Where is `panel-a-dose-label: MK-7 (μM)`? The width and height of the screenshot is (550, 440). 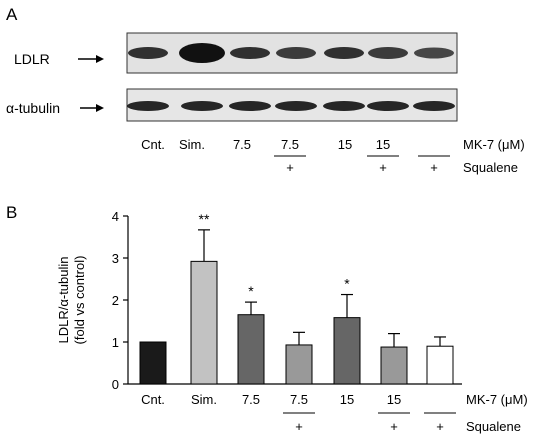 panel-a-dose-label: MK-7 (μM) is located at coordinates (494, 144).